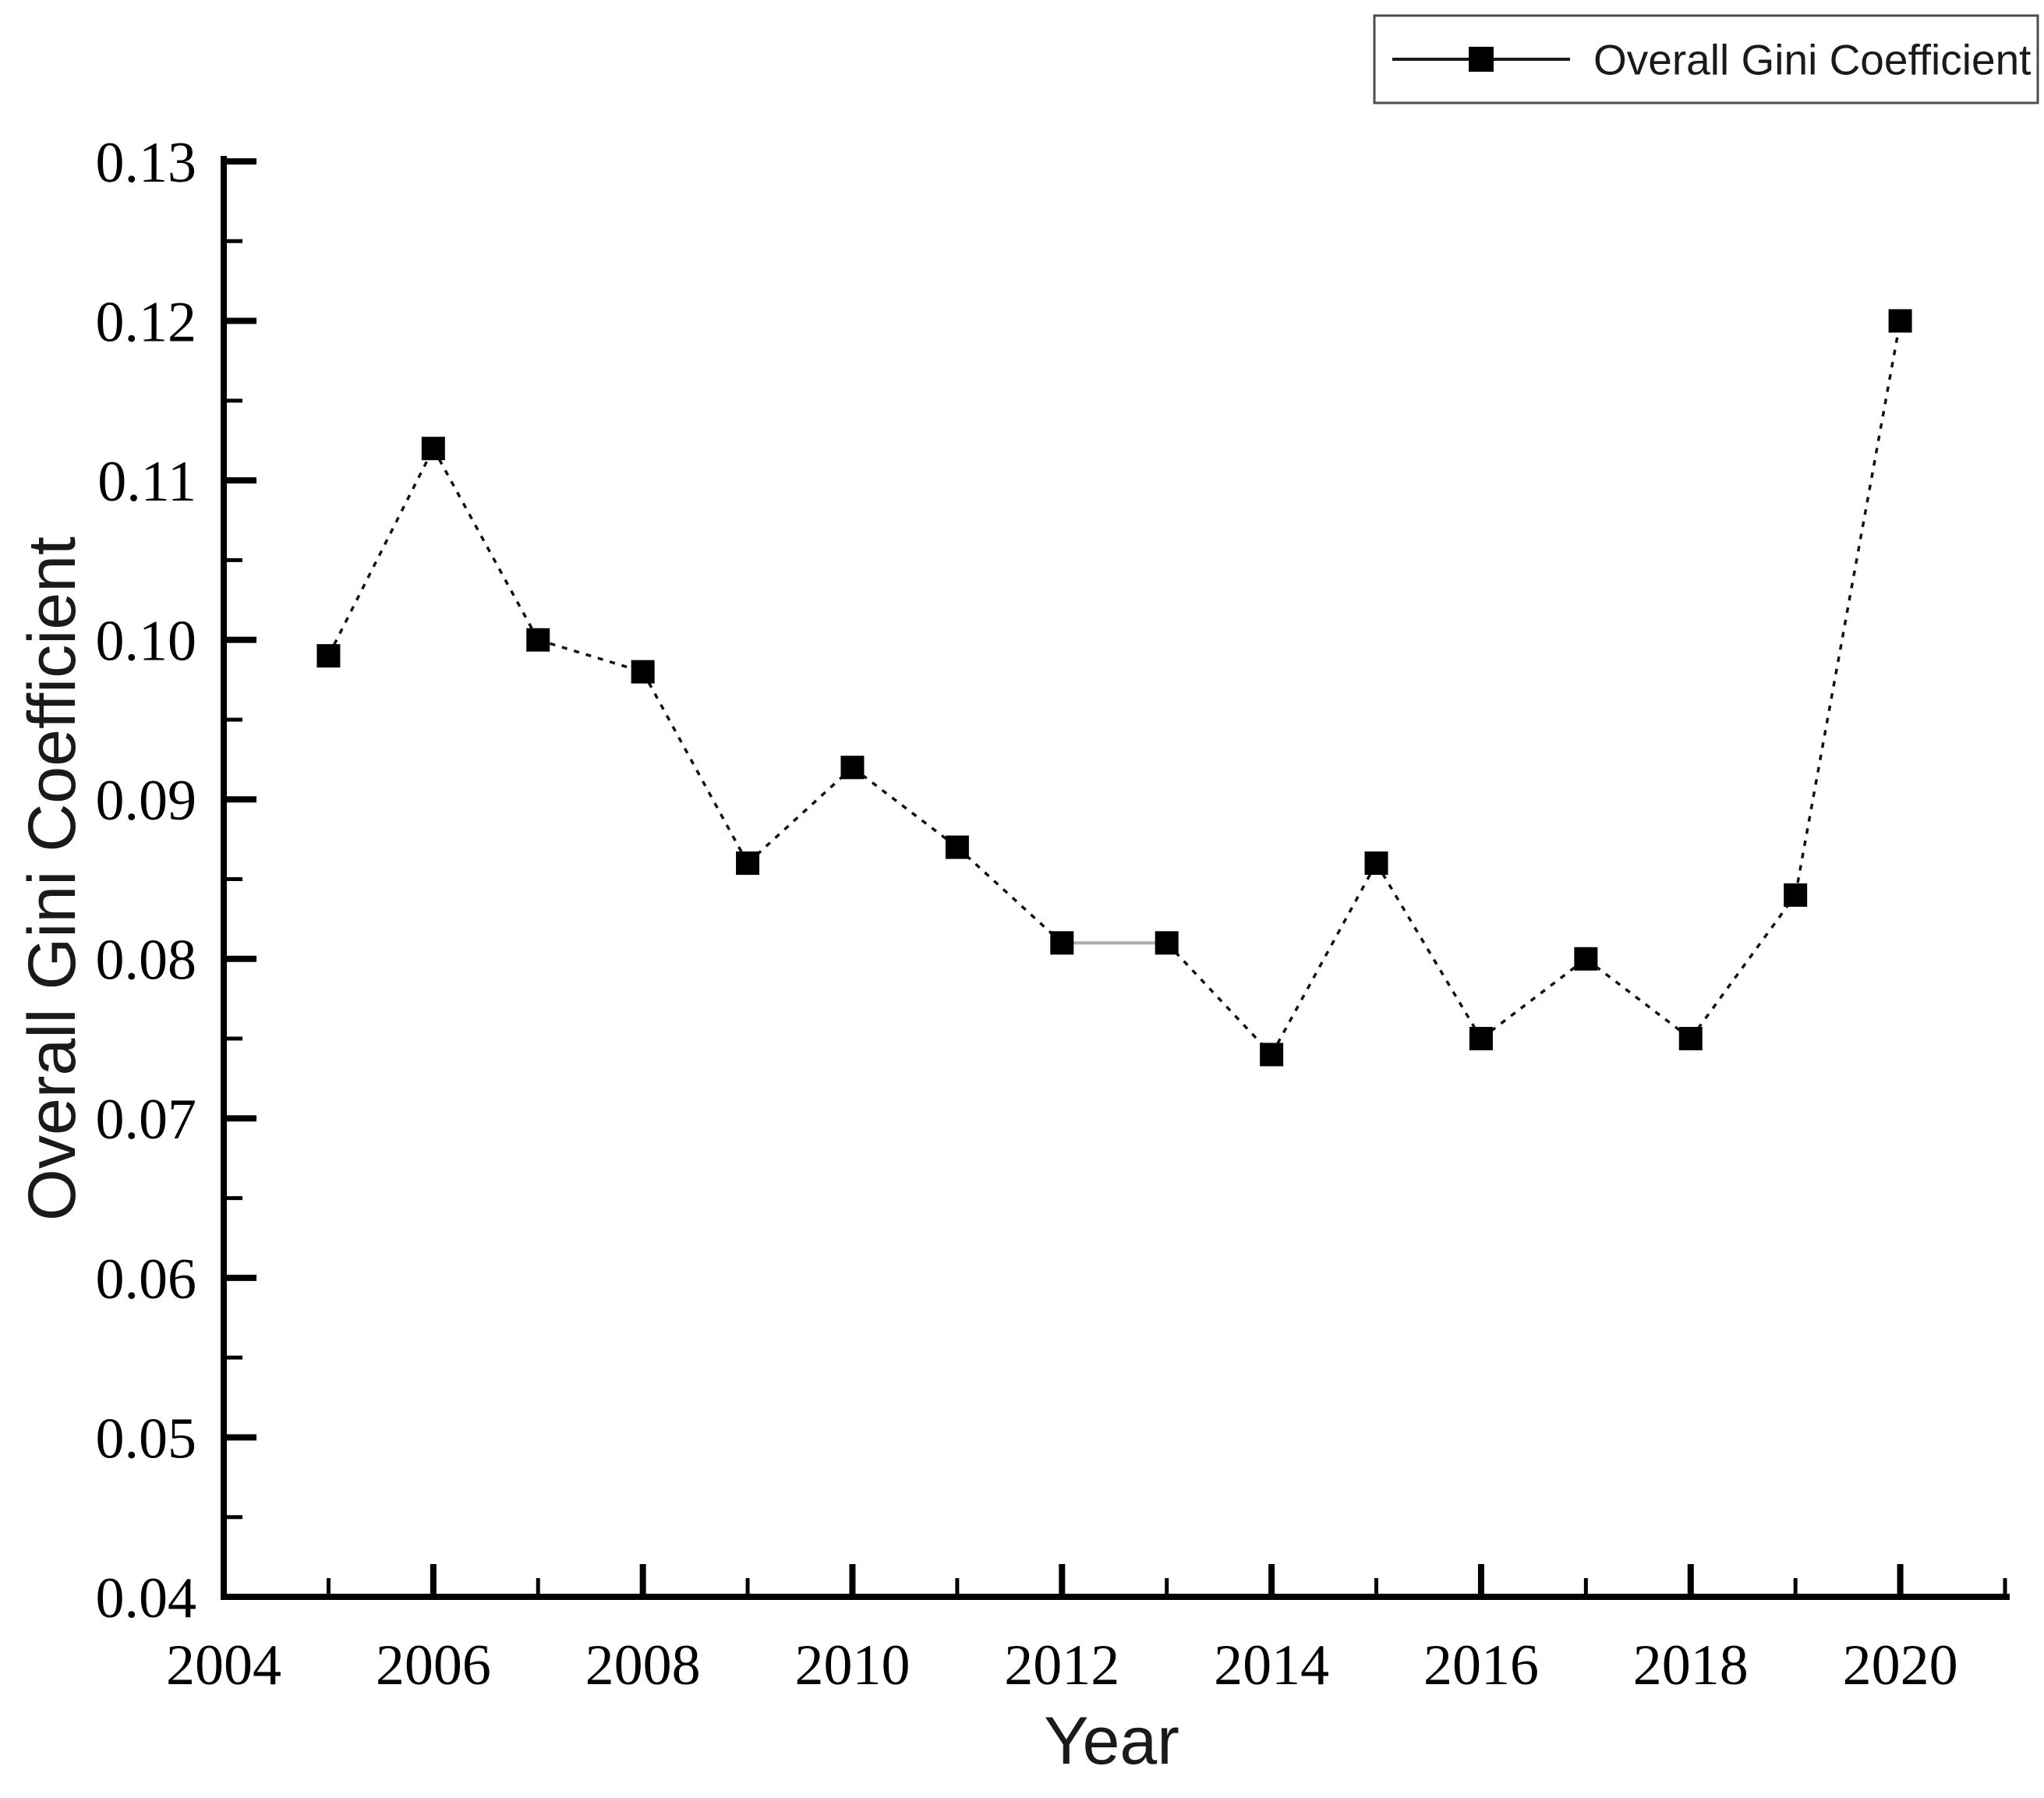  I want to click on y-tick-label: 0.09, so click(146, 801).